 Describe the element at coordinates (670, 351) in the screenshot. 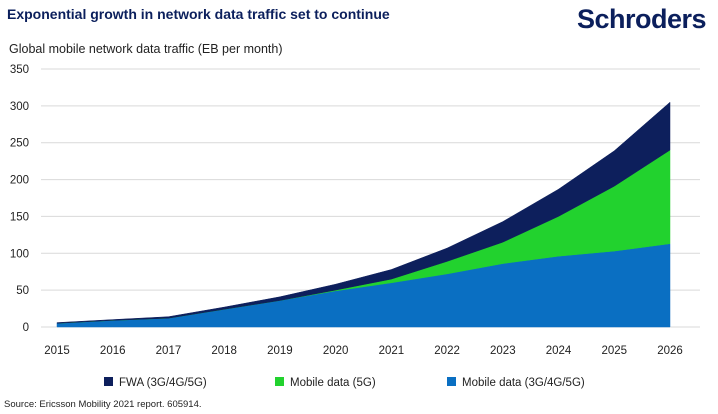

I see `x-tick-label: 2026` at that location.